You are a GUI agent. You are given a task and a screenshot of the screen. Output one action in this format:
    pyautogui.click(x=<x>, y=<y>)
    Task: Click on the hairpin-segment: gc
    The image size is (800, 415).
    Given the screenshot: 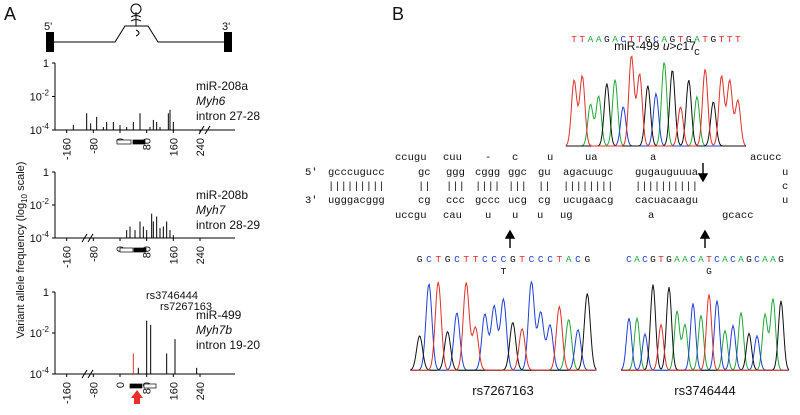 What is the action you would take?
    pyautogui.click(x=424, y=173)
    